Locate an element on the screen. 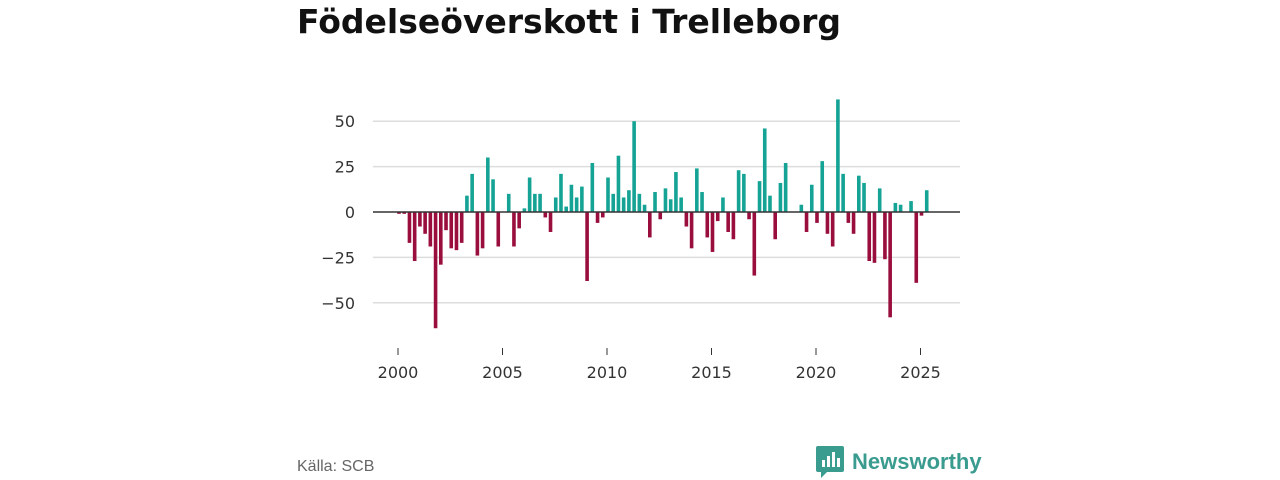 The width and height of the screenshot is (1280, 480). x-tick-label: 2000 is located at coordinates (398, 372).